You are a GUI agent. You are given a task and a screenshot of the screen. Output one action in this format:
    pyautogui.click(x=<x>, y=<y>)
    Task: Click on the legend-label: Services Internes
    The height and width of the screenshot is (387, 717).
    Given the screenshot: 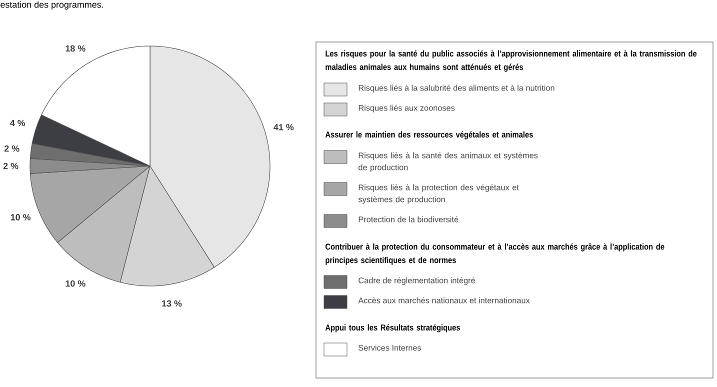 What is the action you would take?
    pyautogui.click(x=390, y=347)
    